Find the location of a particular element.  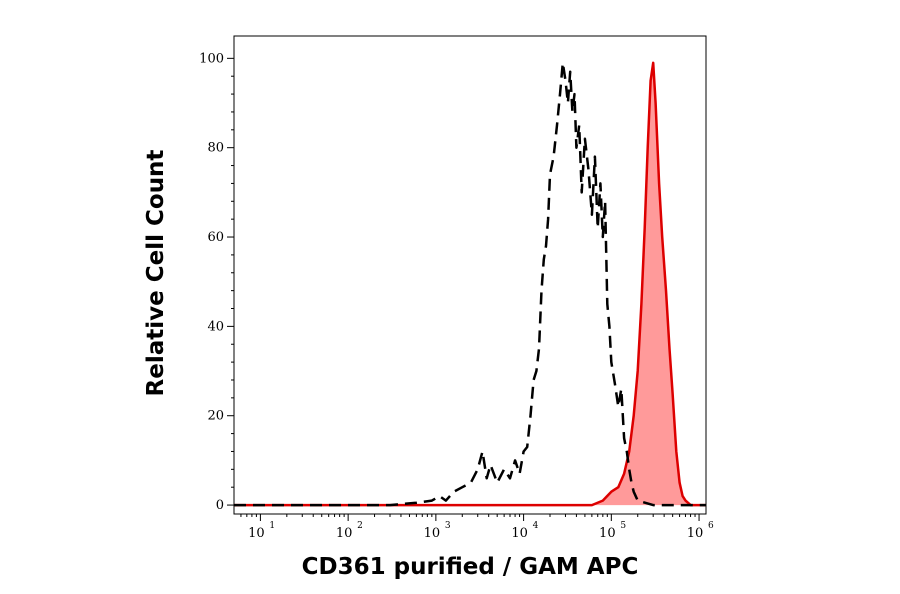

x-tick-exponent: 5 is located at coordinates (623, 526).